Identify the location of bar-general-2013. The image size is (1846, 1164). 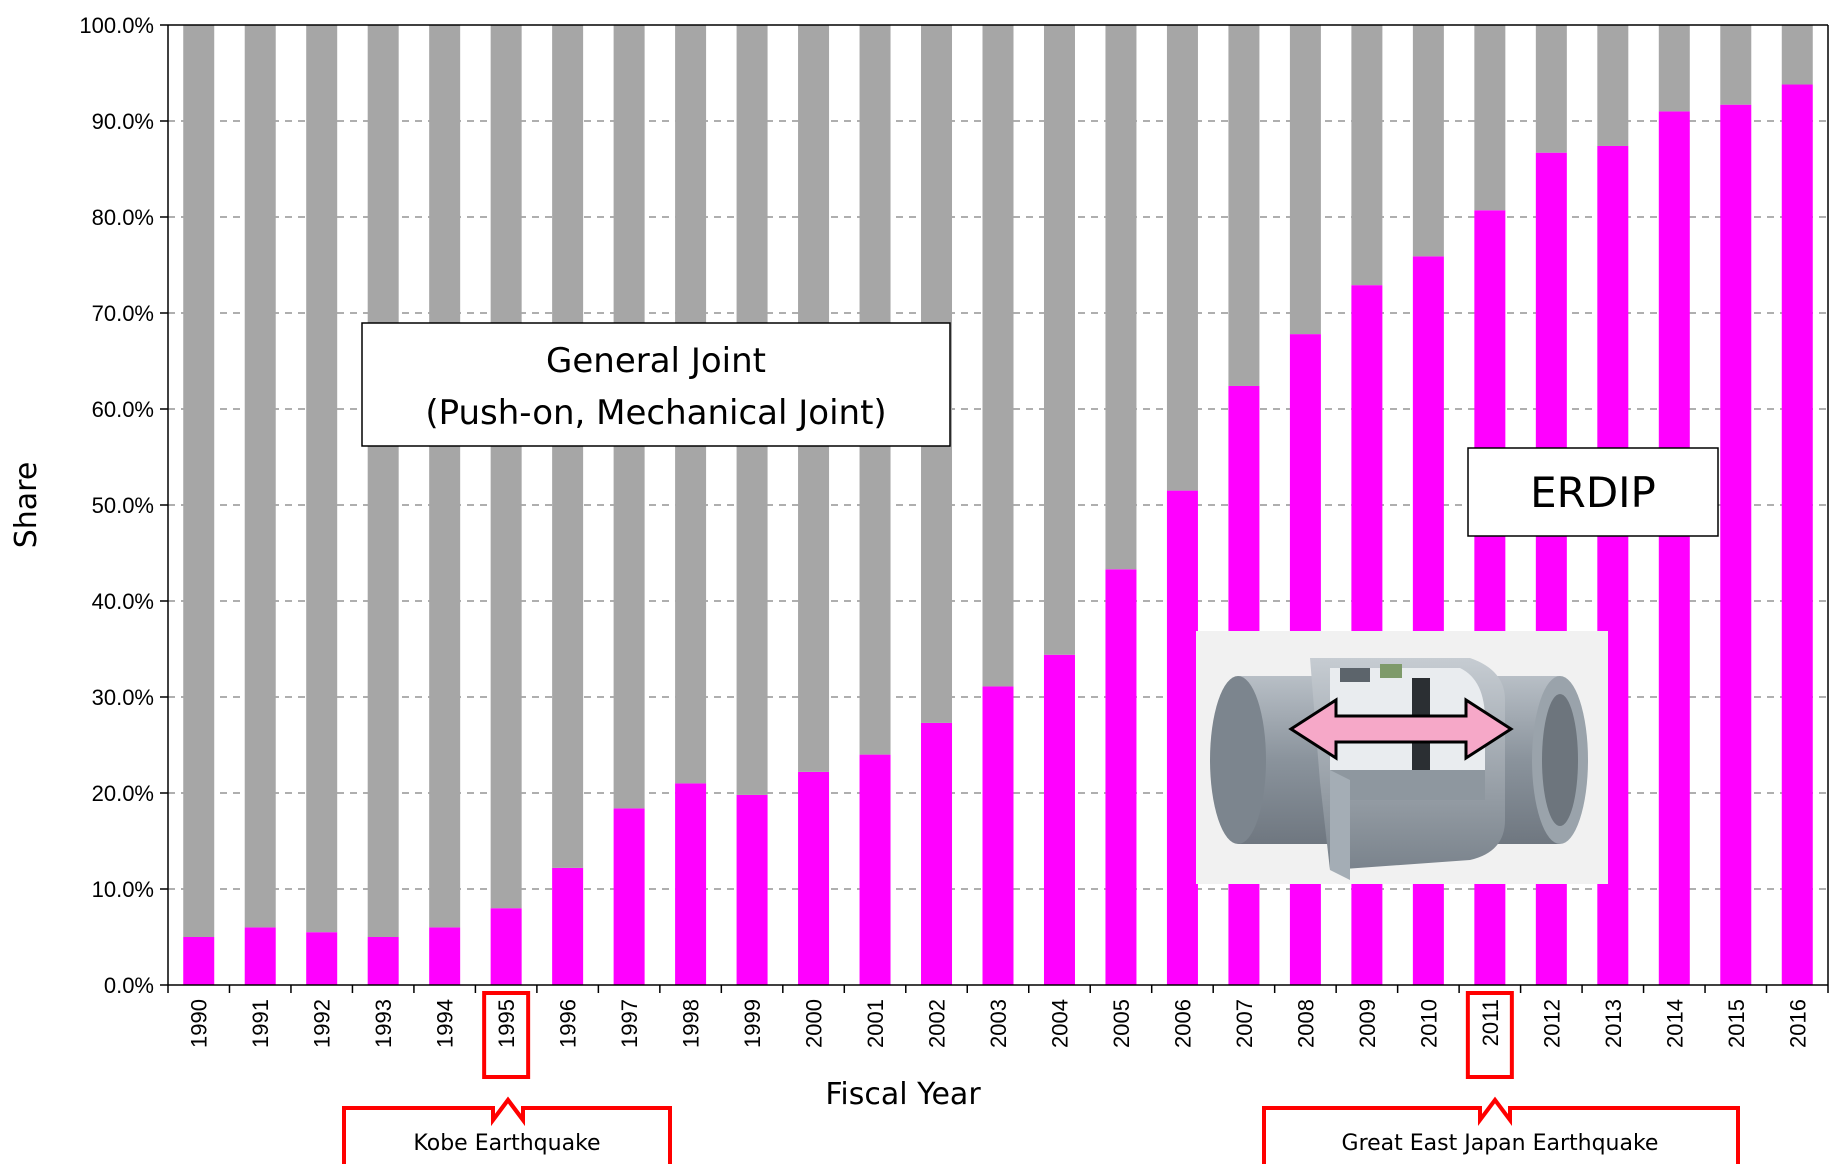
(1613, 85).